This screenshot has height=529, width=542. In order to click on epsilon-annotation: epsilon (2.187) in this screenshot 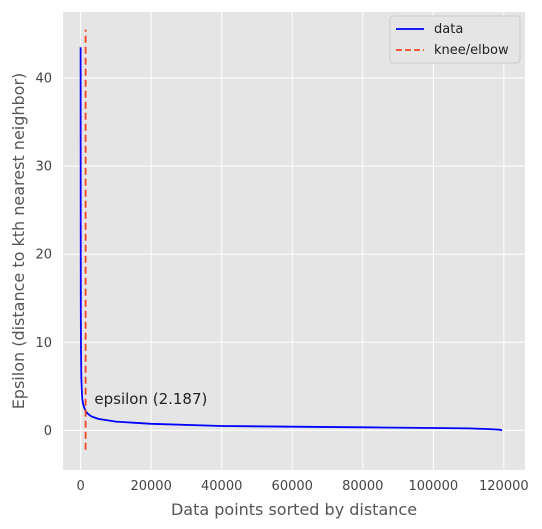, I will do `click(150, 399)`.